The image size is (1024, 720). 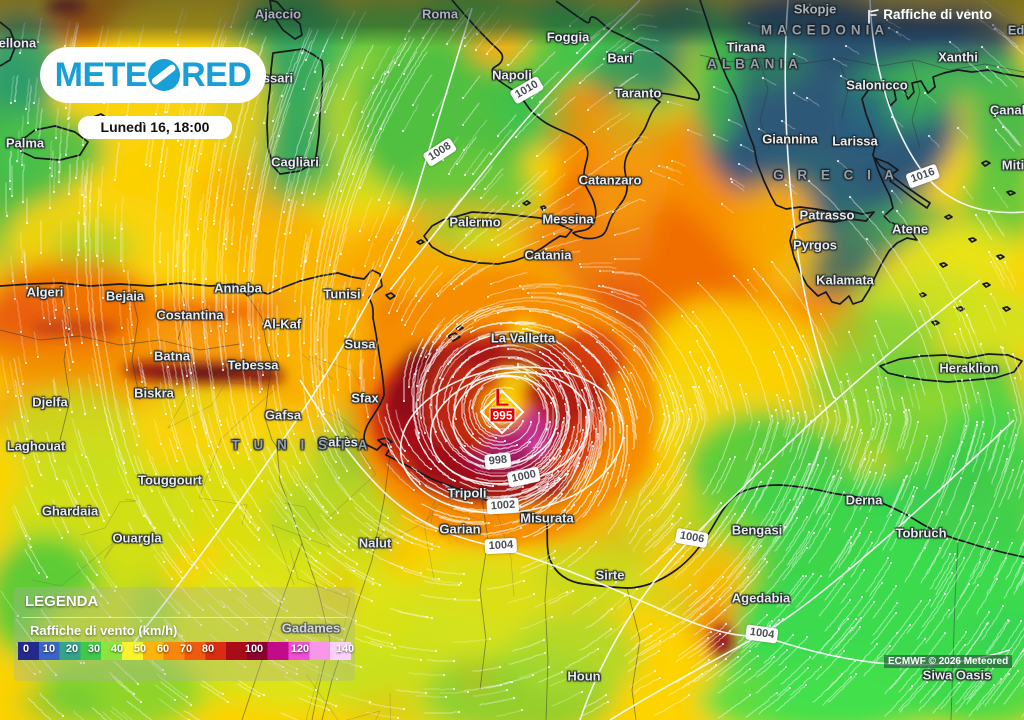 What do you see at coordinates (502, 416) in the screenshot?
I see `svg-text: 995` at bounding box center [502, 416].